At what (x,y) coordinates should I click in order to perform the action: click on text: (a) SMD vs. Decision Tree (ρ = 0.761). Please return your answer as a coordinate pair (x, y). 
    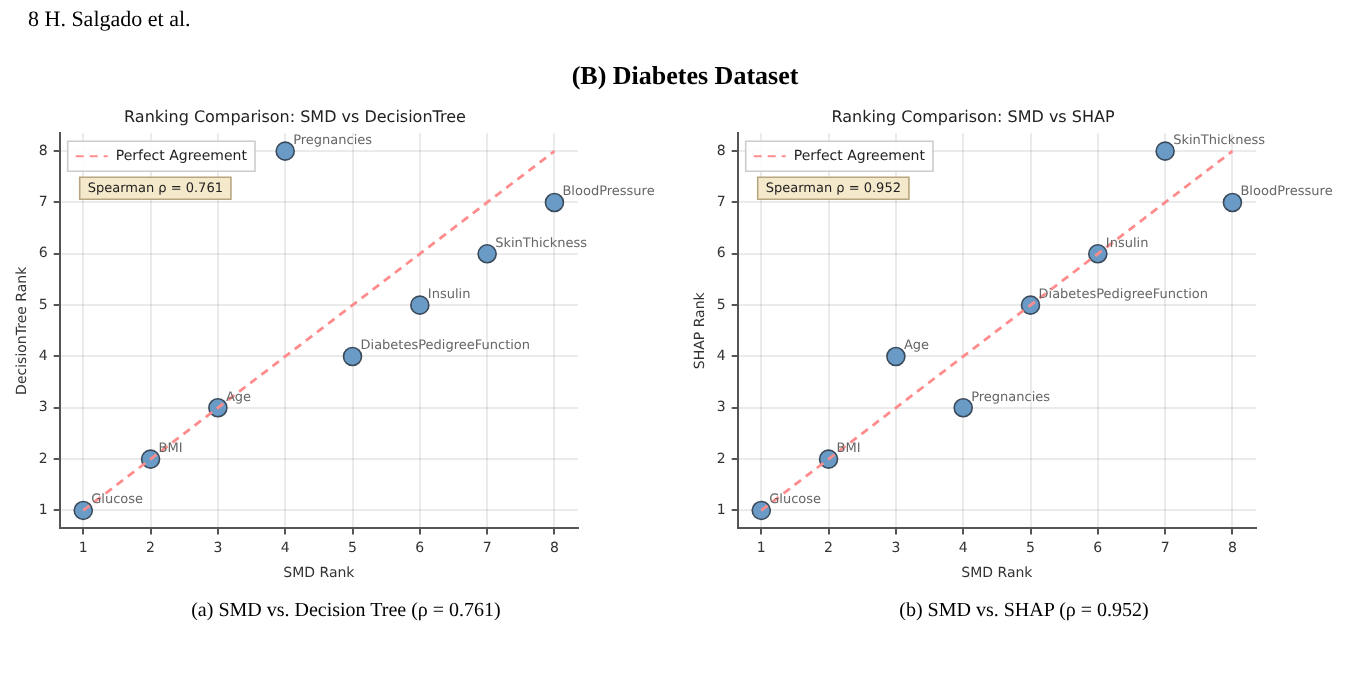
    Looking at the image, I should click on (346, 611).